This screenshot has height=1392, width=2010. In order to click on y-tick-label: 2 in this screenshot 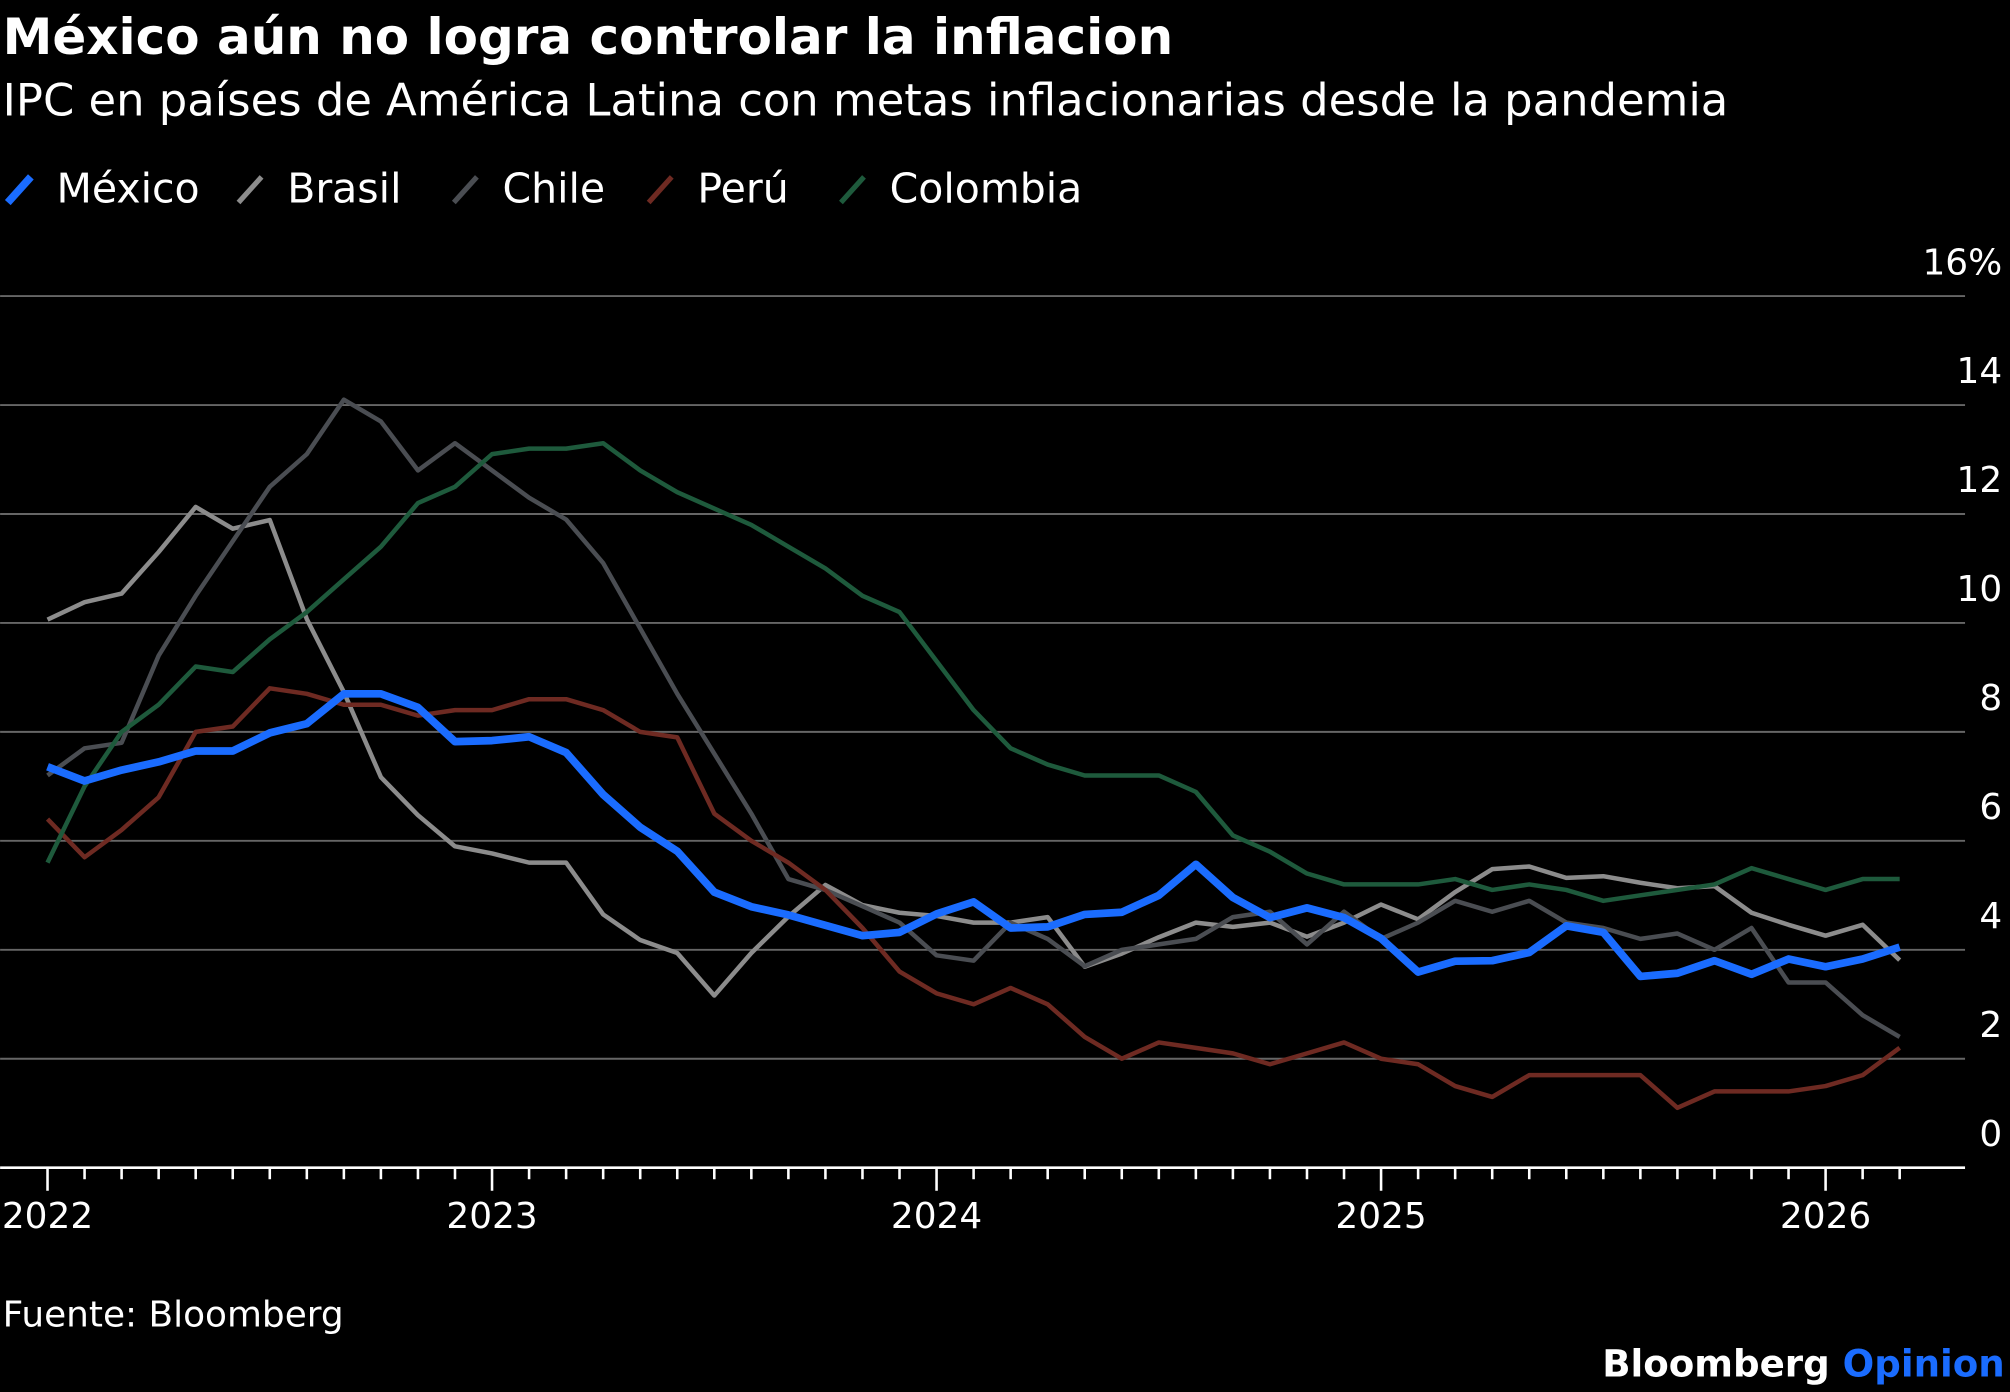, I will do `click(1990, 1025)`.